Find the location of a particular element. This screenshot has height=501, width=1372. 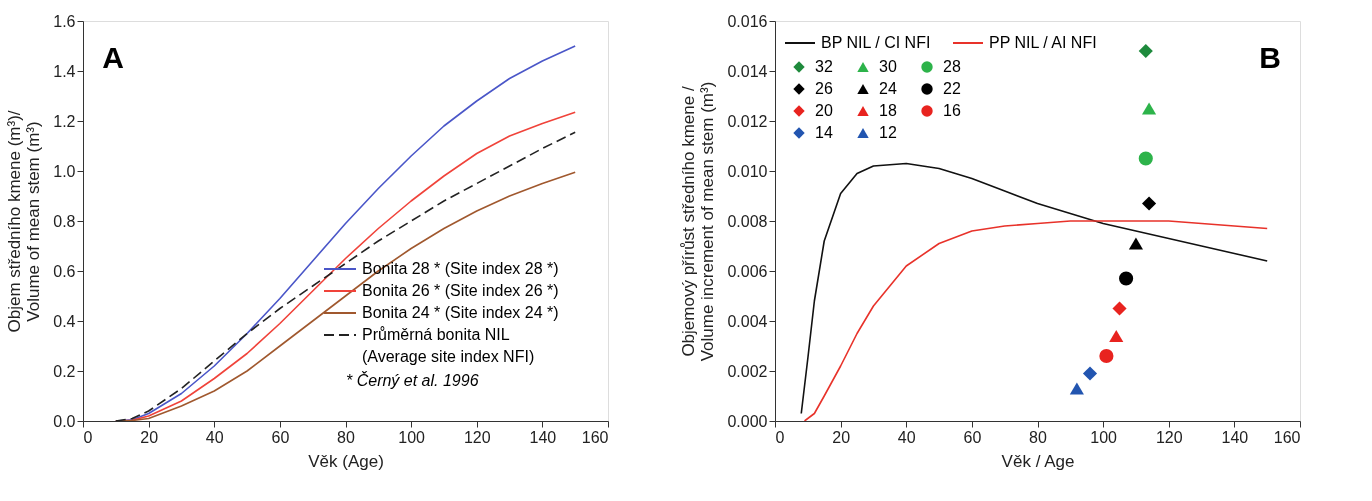

y-tick-label: 0.002 is located at coordinates (747, 371).